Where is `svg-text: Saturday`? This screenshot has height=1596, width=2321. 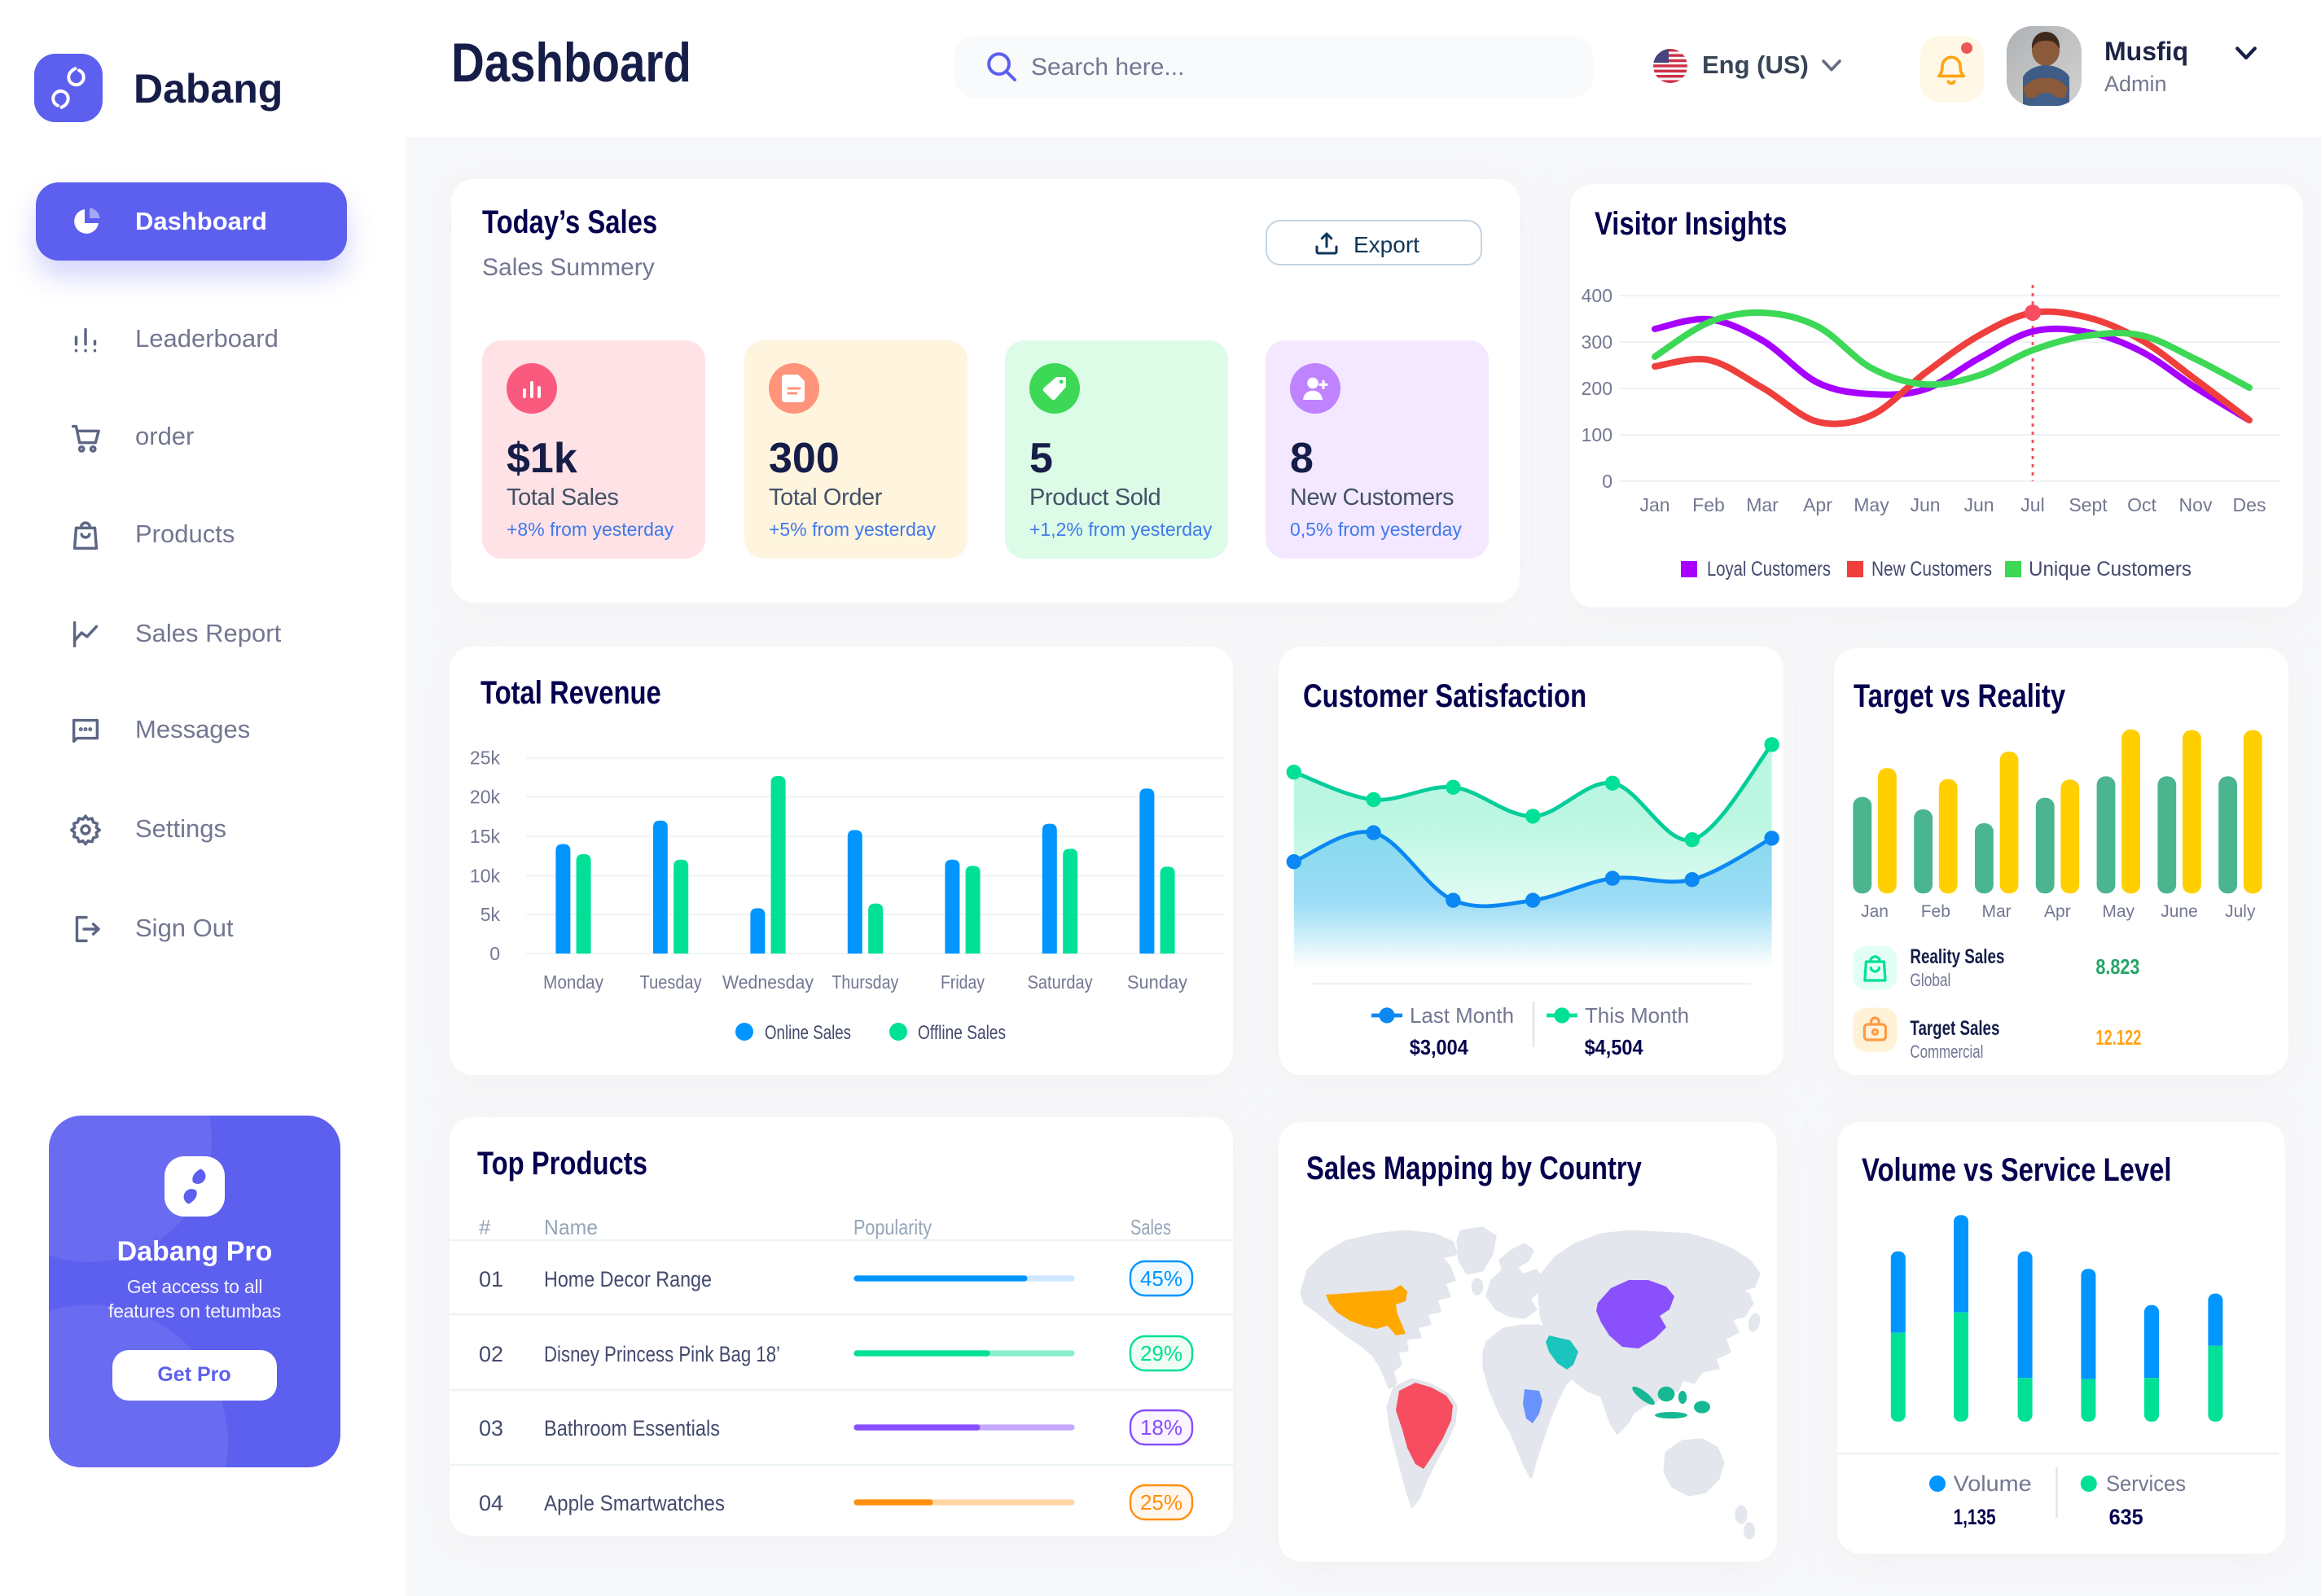
svg-text: Saturday is located at coordinates (1060, 982).